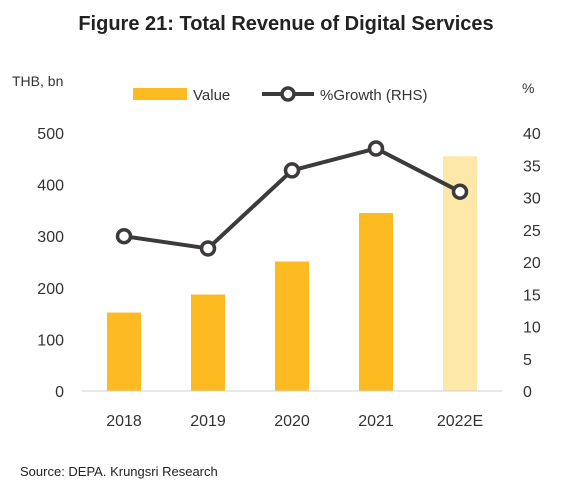  I want to click on right-tick-label: 10, so click(532, 328).